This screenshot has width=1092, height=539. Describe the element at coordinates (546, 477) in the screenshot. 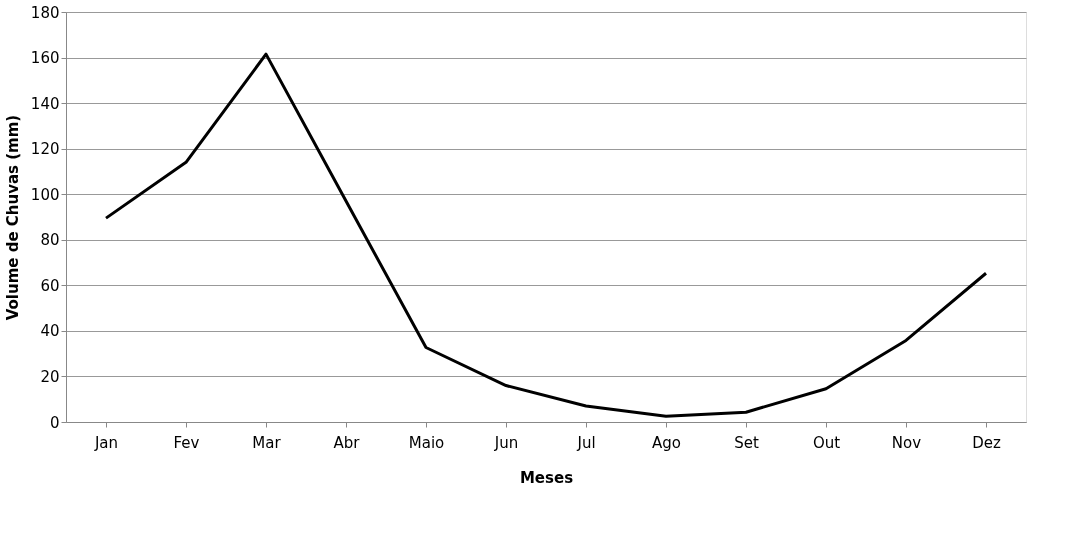

I see `x-axis-title: Meses` at that location.